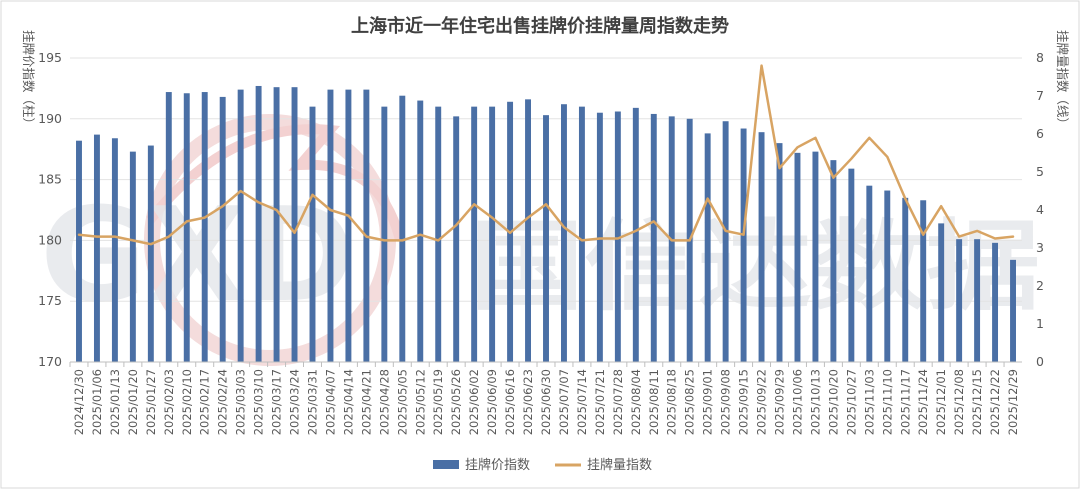 The height and width of the screenshot is (493, 1080). I want to click on x-tick-label: 2025/08/18, so click(672, 402).